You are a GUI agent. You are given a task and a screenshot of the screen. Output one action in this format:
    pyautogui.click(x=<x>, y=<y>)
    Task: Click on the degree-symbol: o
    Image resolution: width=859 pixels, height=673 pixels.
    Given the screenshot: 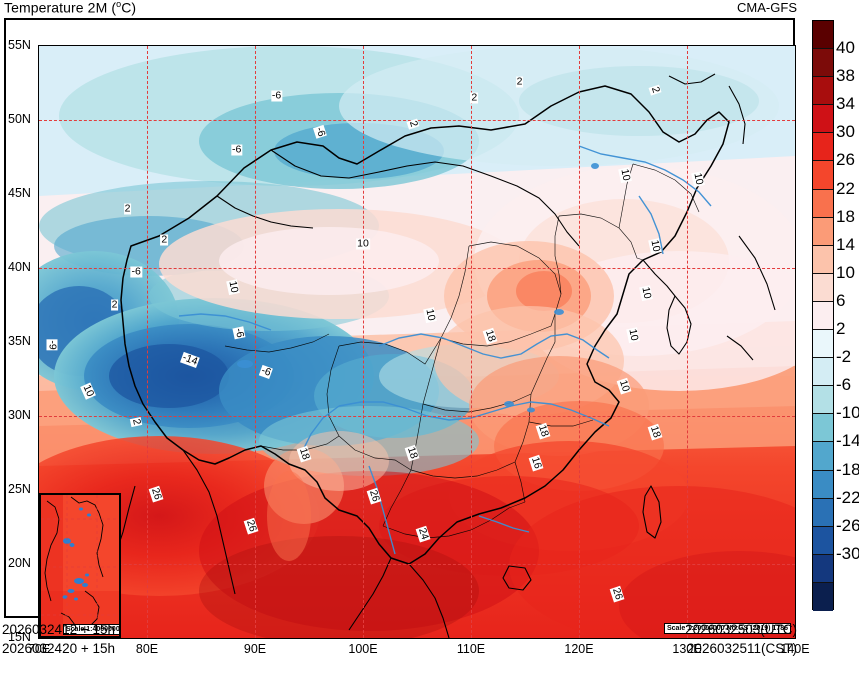 What is the action you would take?
    pyautogui.click(x=119, y=4)
    